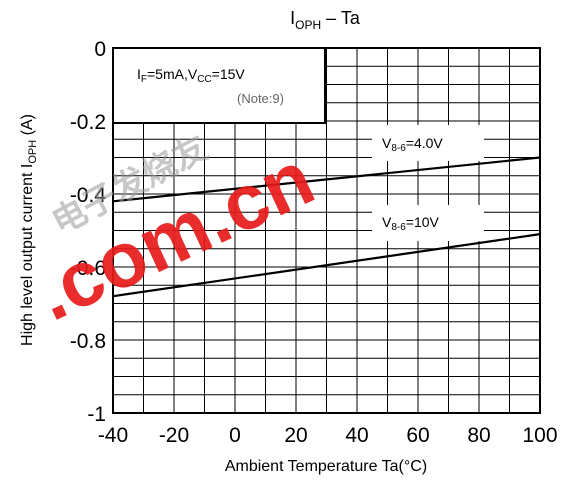  I want to click on x-tick-label: 0, so click(235, 435).